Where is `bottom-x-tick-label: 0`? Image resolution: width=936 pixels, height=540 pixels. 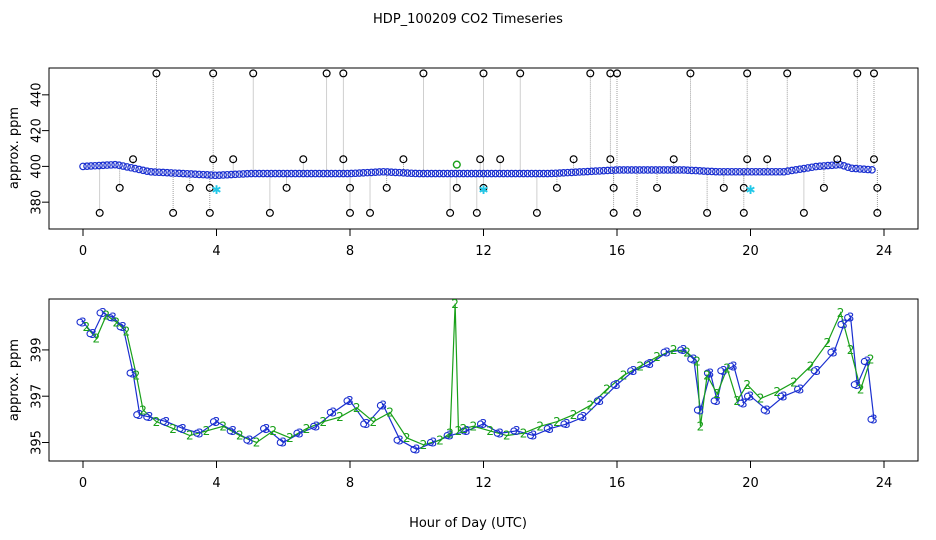
bottom-x-tick-label: 0 is located at coordinates (83, 483).